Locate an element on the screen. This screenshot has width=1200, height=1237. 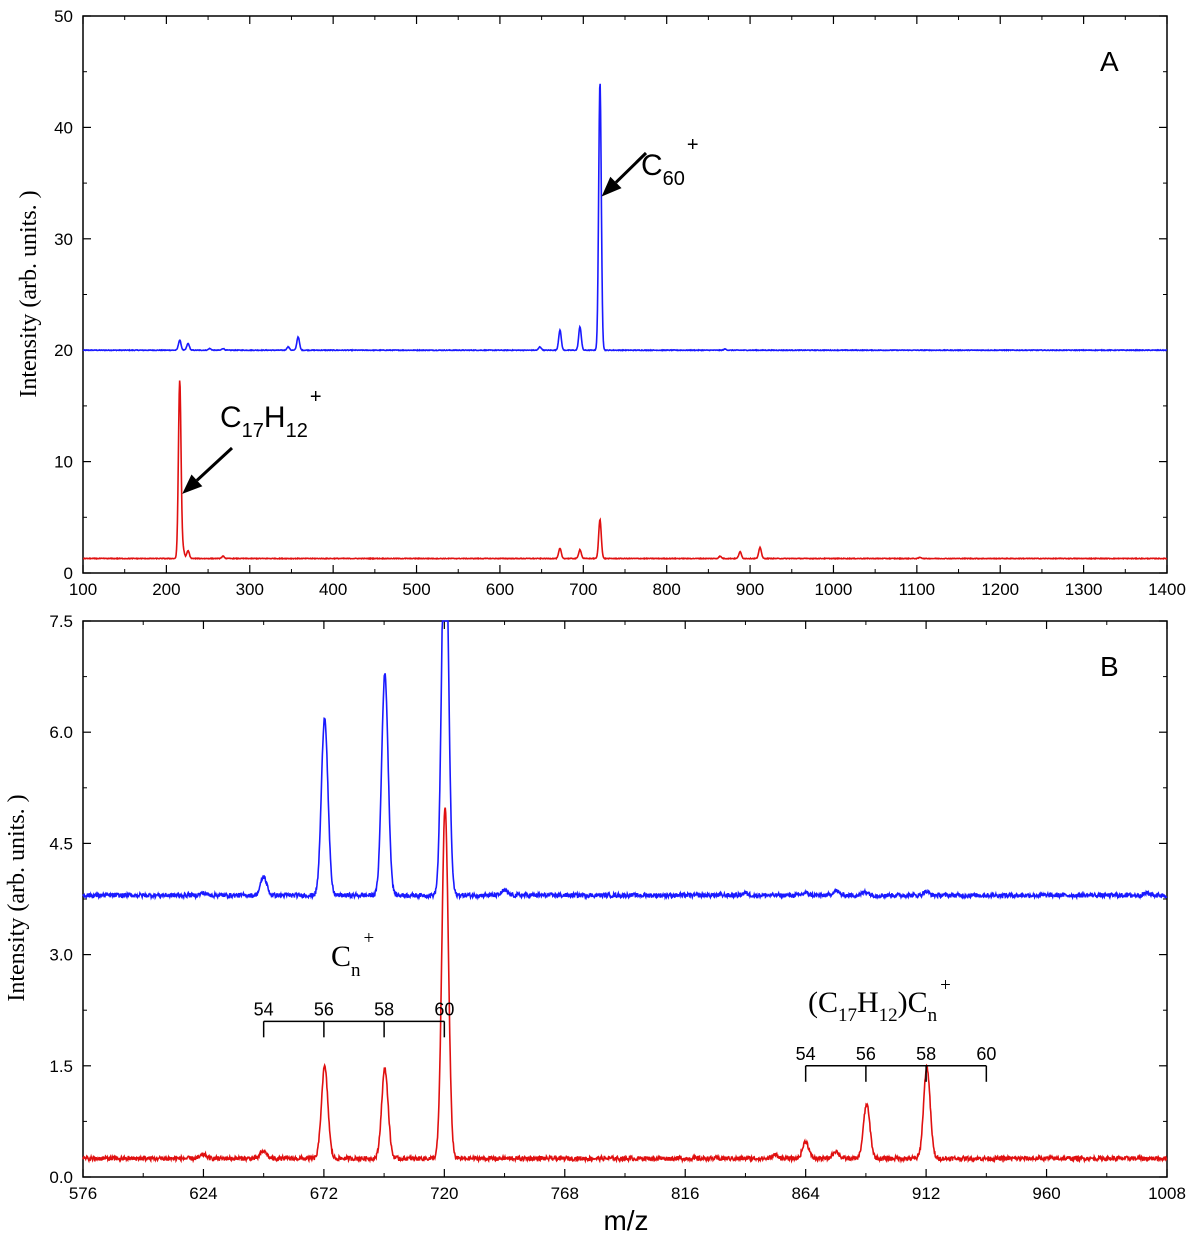
c17h12cn-sub1: 17 is located at coordinates (847, 1015).